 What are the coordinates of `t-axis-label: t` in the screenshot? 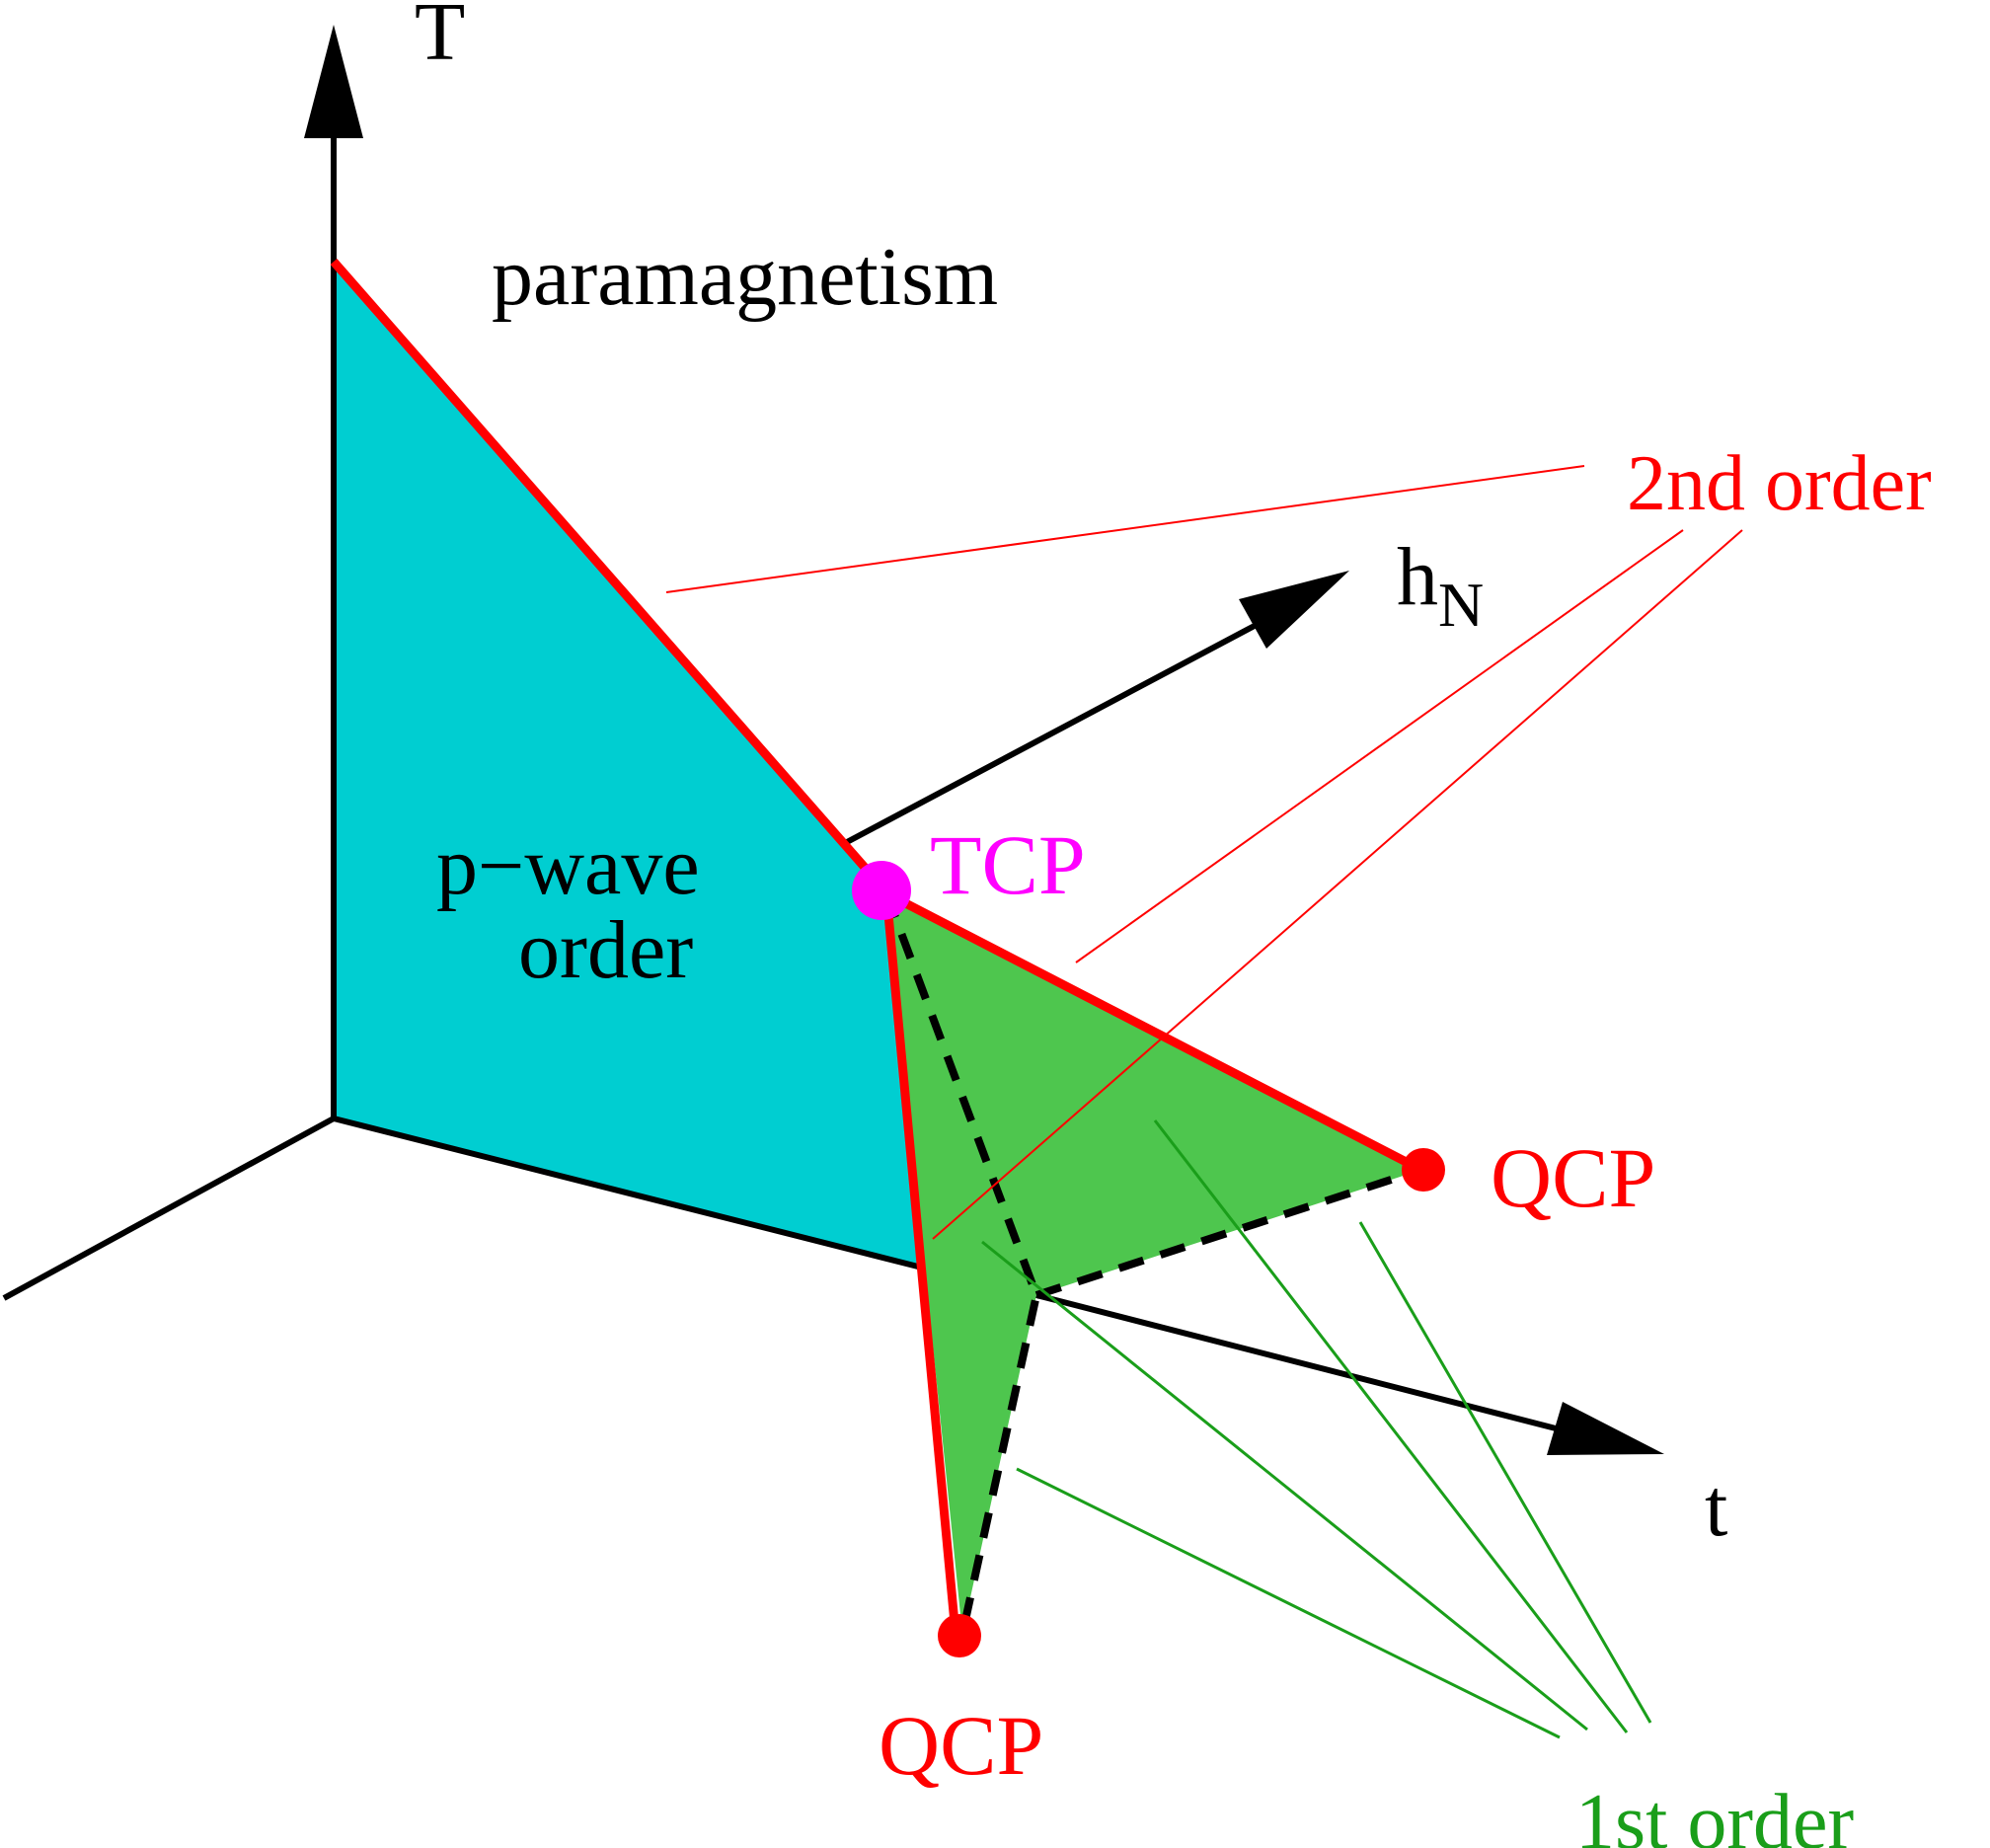 It's located at (1716, 1508).